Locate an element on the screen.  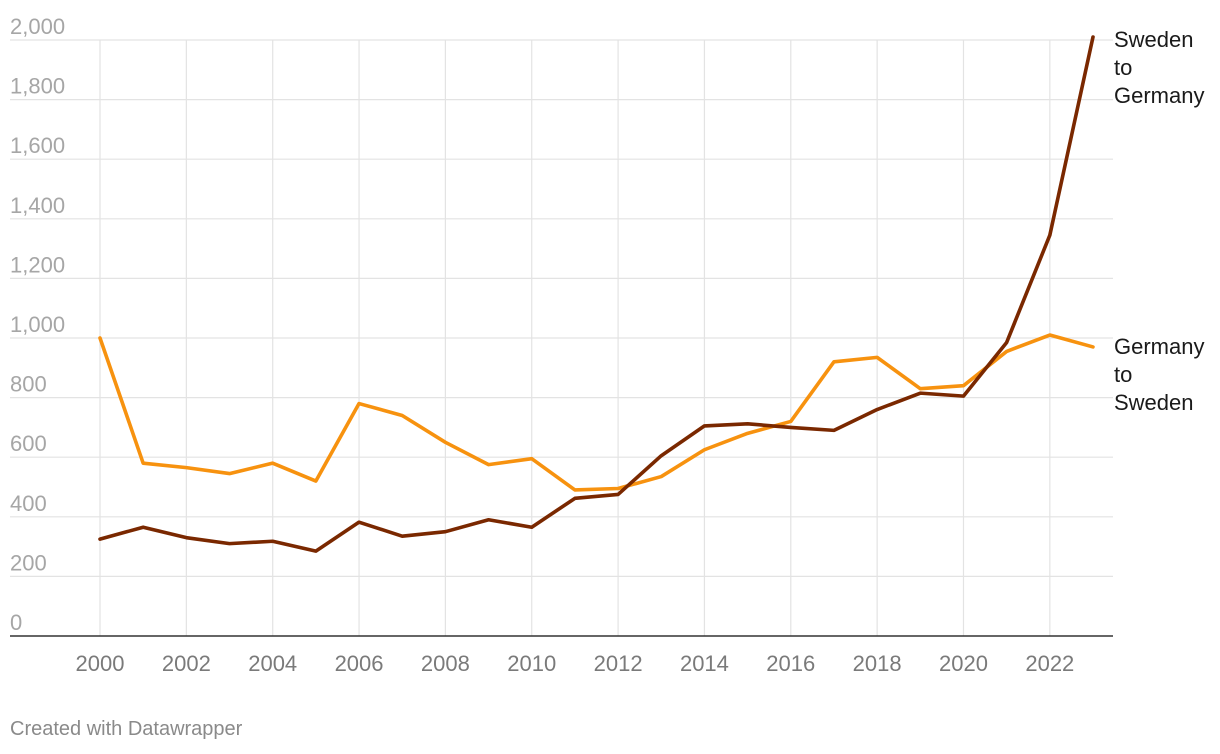
y-tick-label: 1,000 is located at coordinates (37, 324).